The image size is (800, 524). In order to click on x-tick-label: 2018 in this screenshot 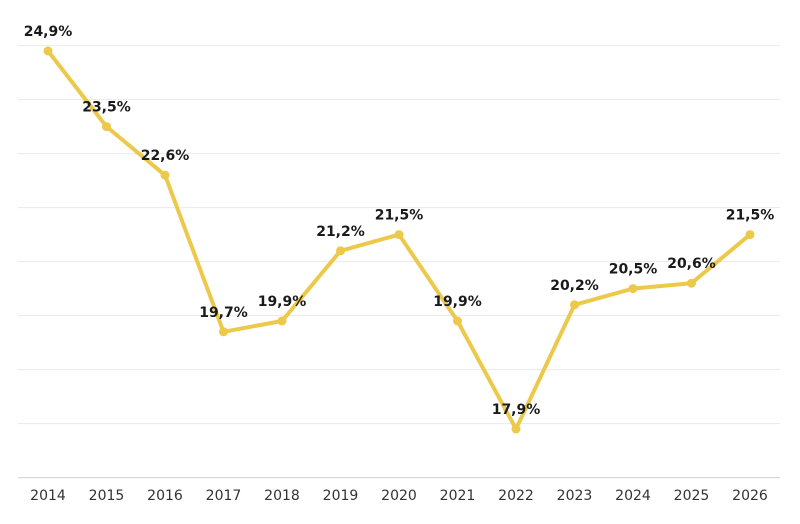, I will do `click(282, 496)`.